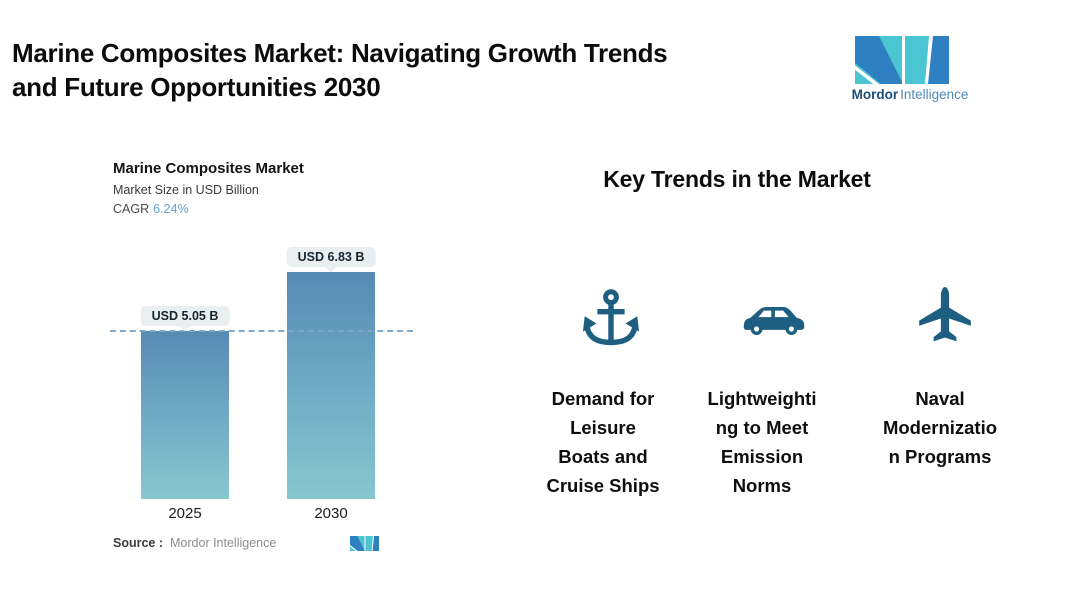  What do you see at coordinates (940, 427) in the screenshot?
I see `trend-label: Naval Modernizatio n Programs` at bounding box center [940, 427].